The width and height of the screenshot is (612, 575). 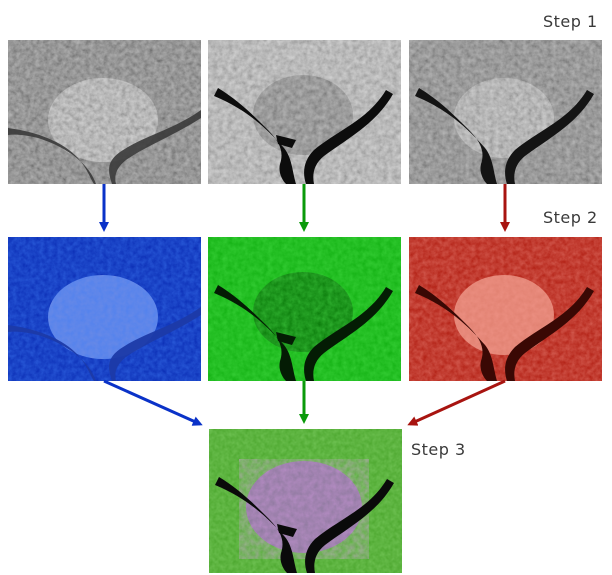 What do you see at coordinates (505, 309) in the screenshot?
I see `red-band-image` at bounding box center [505, 309].